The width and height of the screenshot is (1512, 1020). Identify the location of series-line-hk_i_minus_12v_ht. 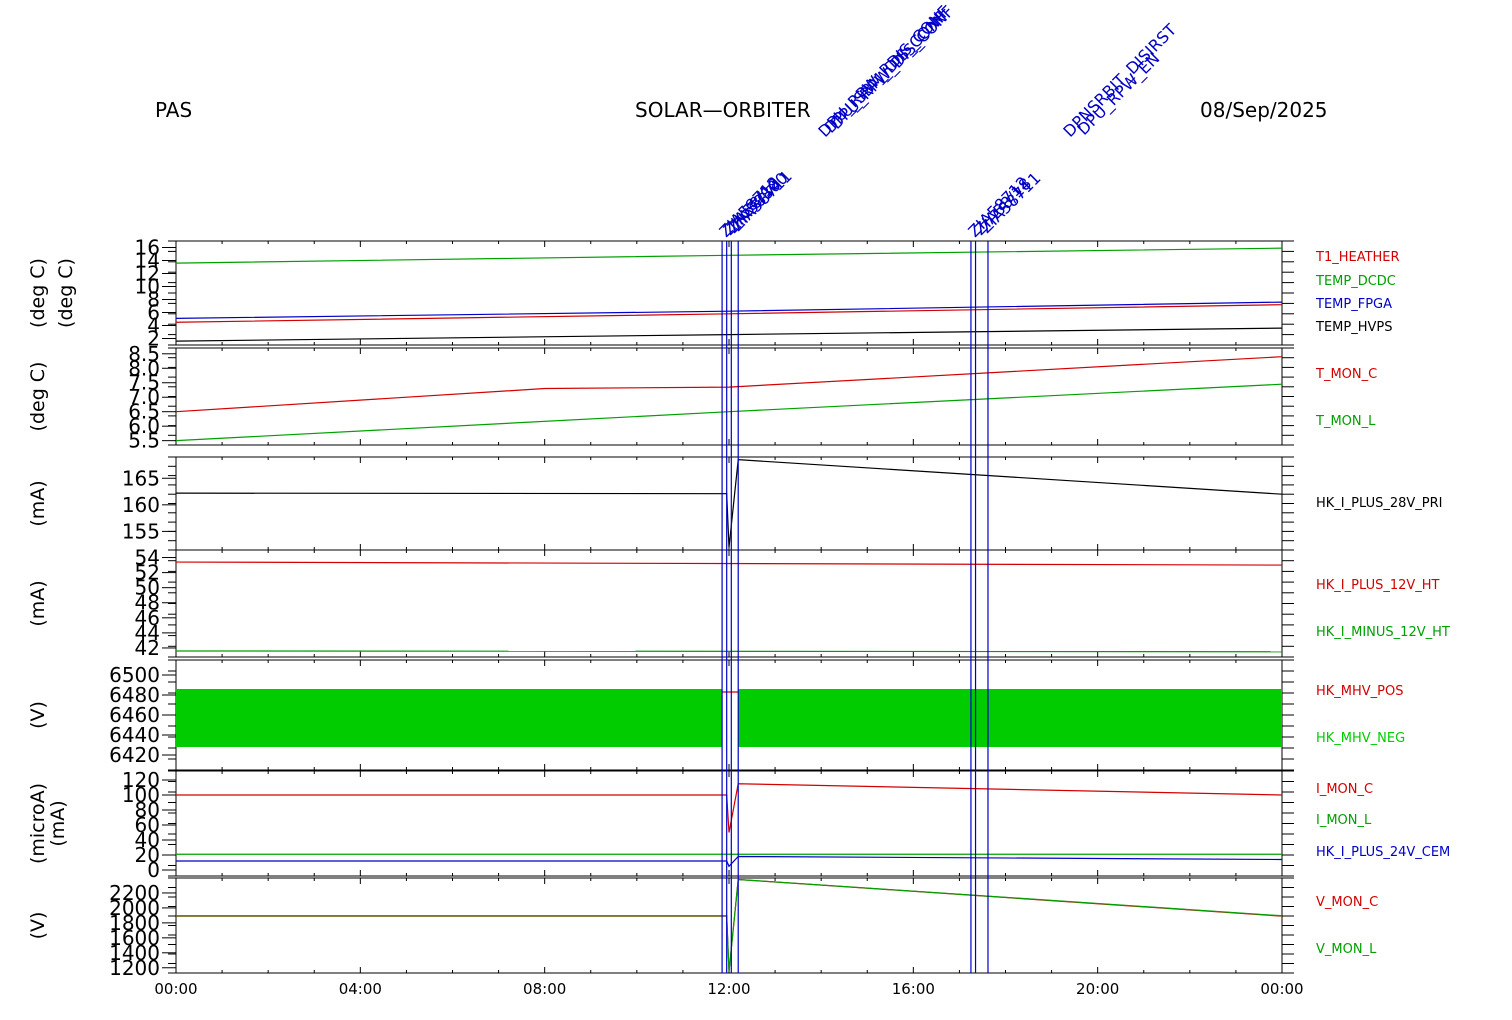
(729, 651).